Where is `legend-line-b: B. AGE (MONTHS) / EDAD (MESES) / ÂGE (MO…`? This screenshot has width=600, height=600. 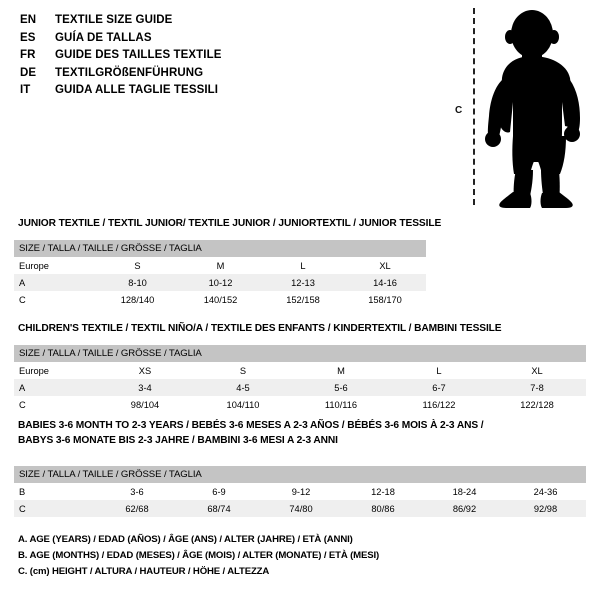
legend-line-b: B. AGE (MONTHS) / EDAD (MESES) / ÂGE (MO… is located at coordinates (199, 555).